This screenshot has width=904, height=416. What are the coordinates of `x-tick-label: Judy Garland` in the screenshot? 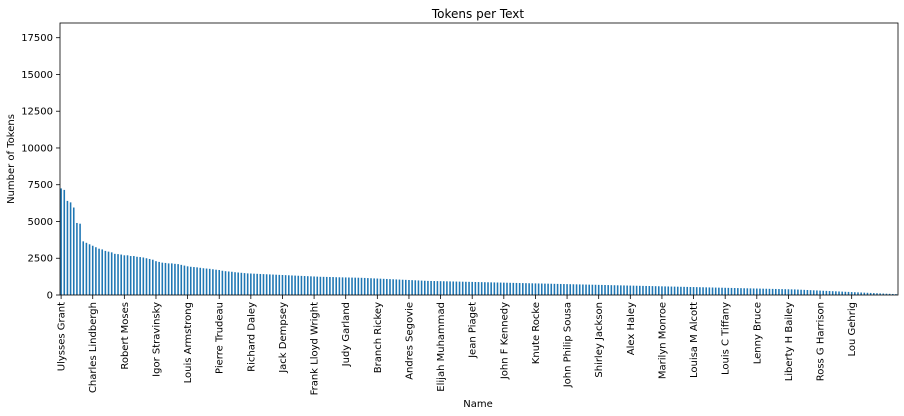 It's located at (346, 334).